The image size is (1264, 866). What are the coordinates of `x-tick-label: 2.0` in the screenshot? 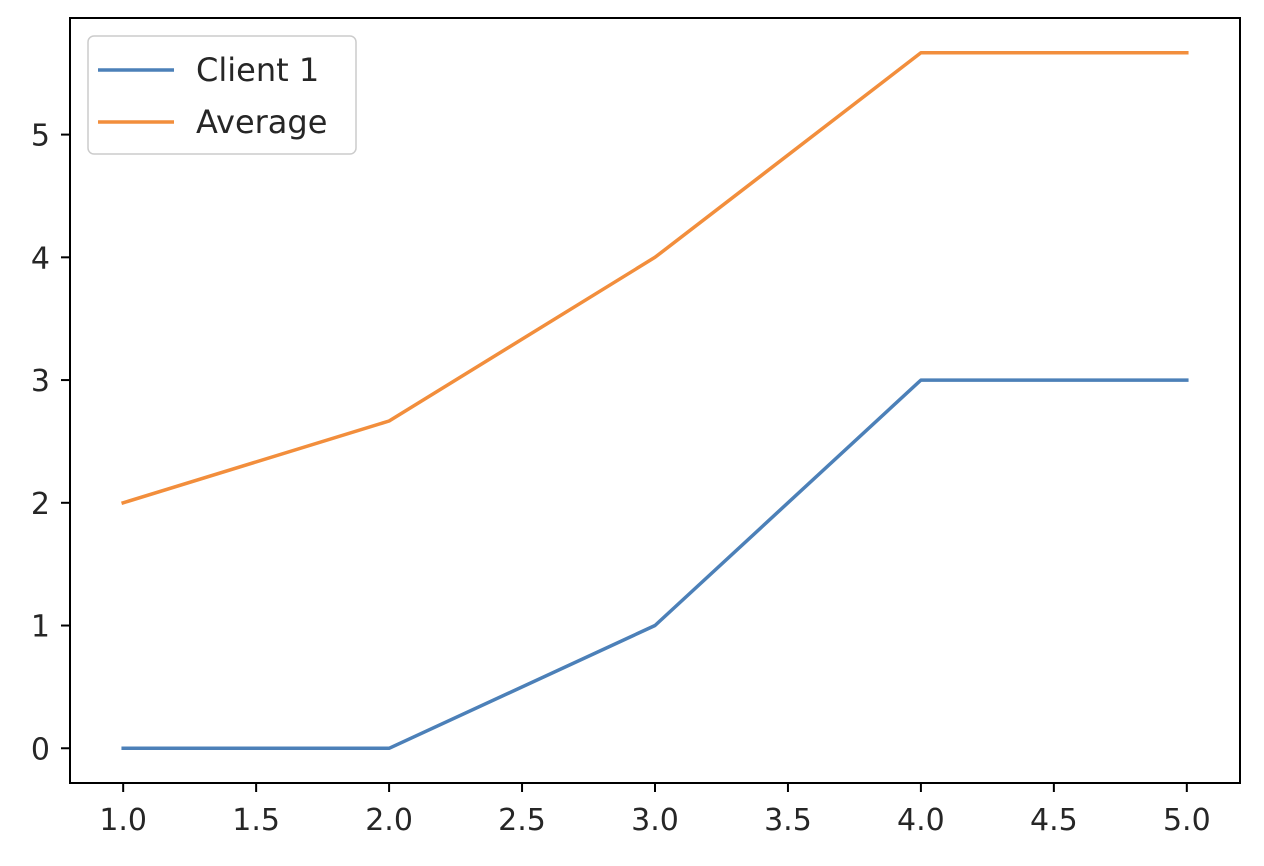 It's located at (389, 820).